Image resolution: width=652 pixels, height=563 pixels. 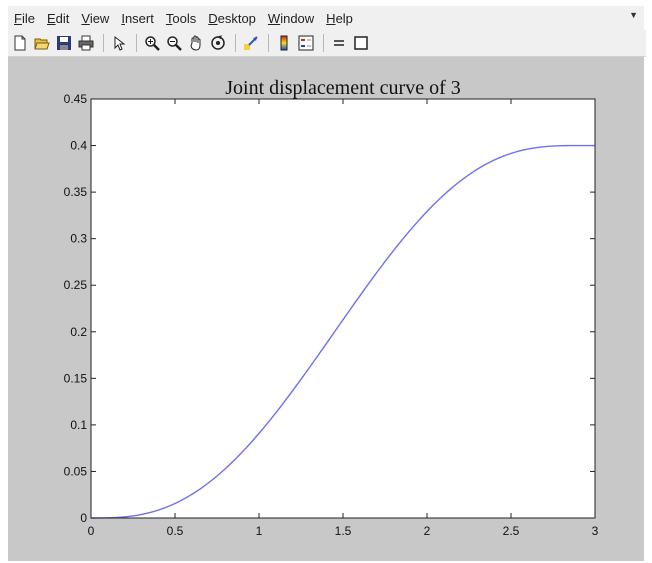 What do you see at coordinates (511, 531) in the screenshot?
I see `x-tick-label: 2.5` at bounding box center [511, 531].